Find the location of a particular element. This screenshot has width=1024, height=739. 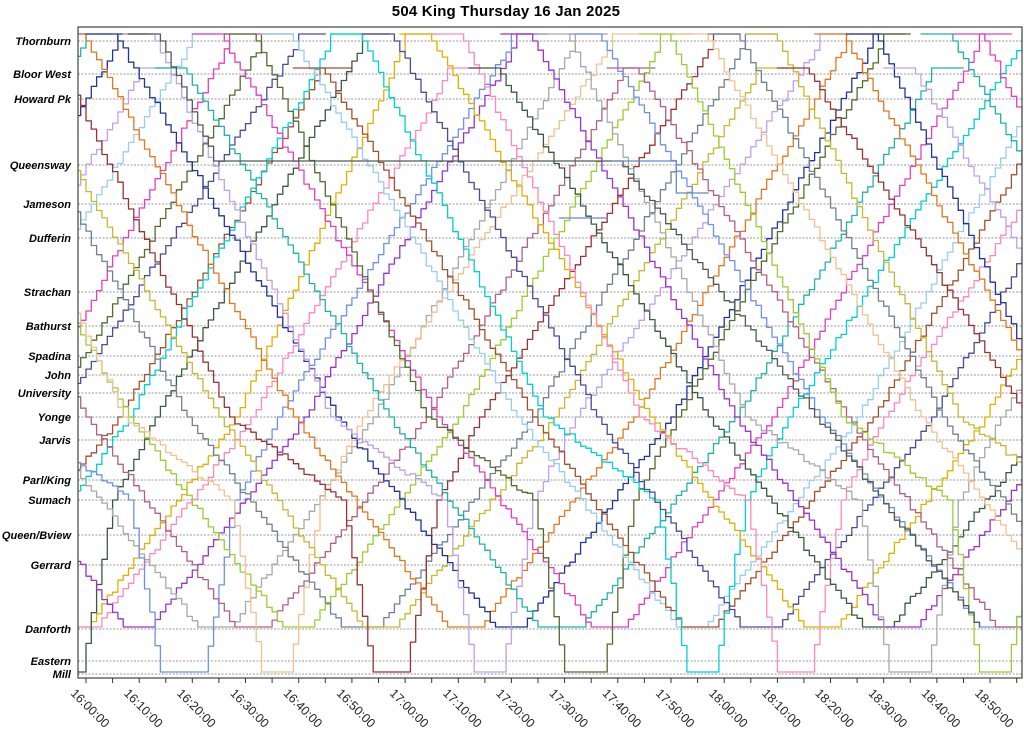

y-axis-label: Strachan is located at coordinates (47, 293).